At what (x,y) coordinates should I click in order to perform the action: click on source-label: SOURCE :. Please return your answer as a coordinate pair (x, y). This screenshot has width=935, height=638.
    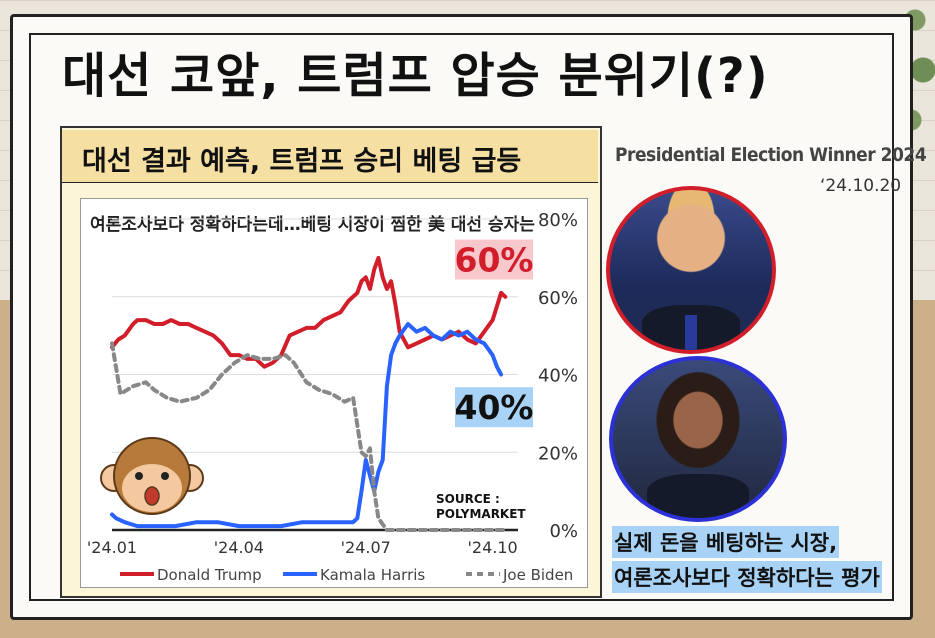
    Looking at the image, I should click on (468, 499).